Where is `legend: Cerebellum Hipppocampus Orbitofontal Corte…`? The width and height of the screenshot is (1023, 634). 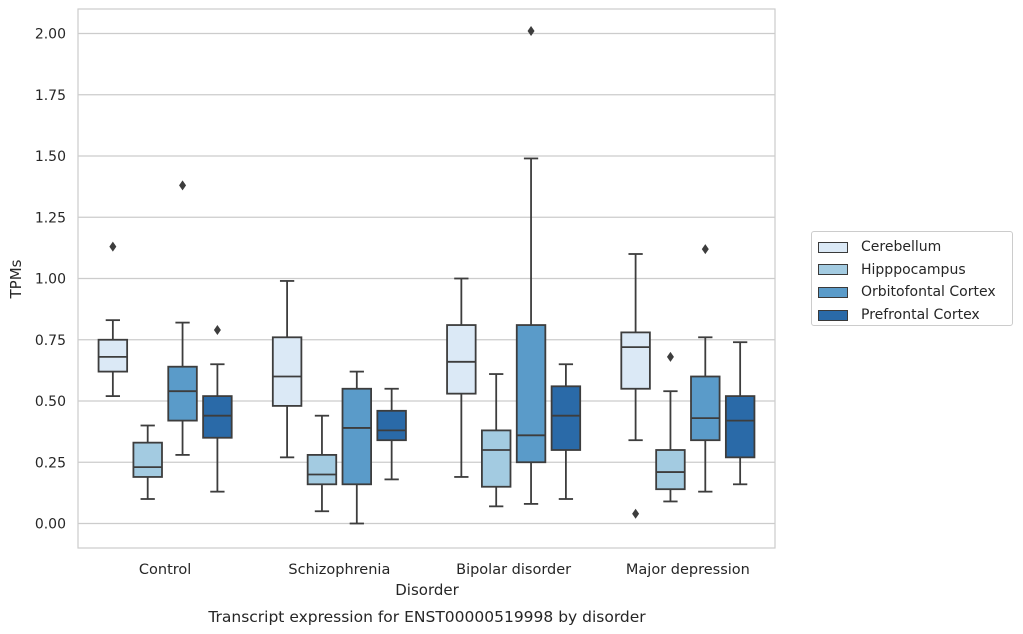
legend: Cerebellum Hipppocampus Orbitofontal Corte… is located at coordinates (912, 278).